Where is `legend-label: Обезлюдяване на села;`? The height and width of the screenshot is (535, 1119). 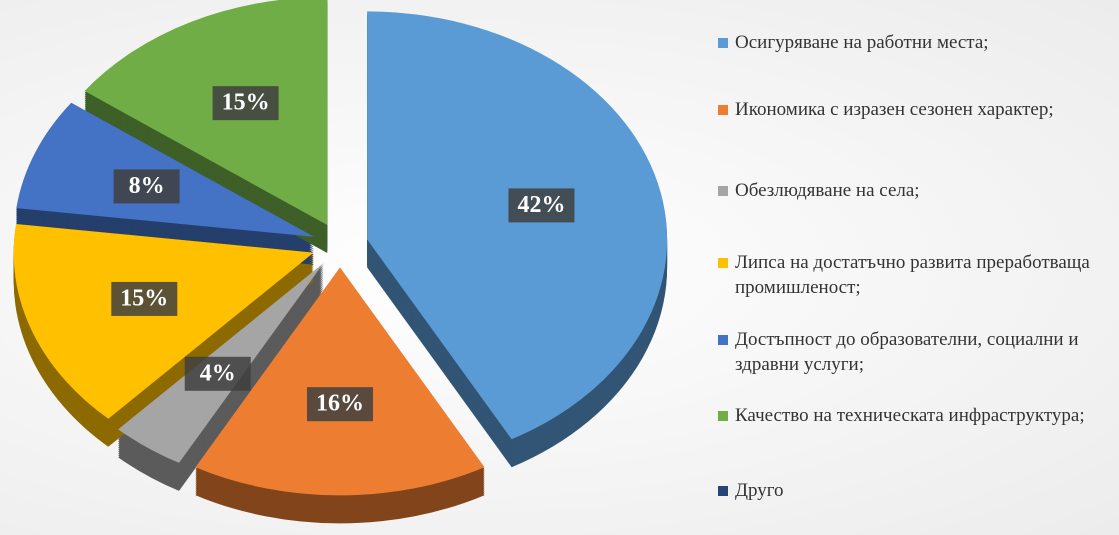 legend-label: Обезлюдяване на села; is located at coordinates (827, 190).